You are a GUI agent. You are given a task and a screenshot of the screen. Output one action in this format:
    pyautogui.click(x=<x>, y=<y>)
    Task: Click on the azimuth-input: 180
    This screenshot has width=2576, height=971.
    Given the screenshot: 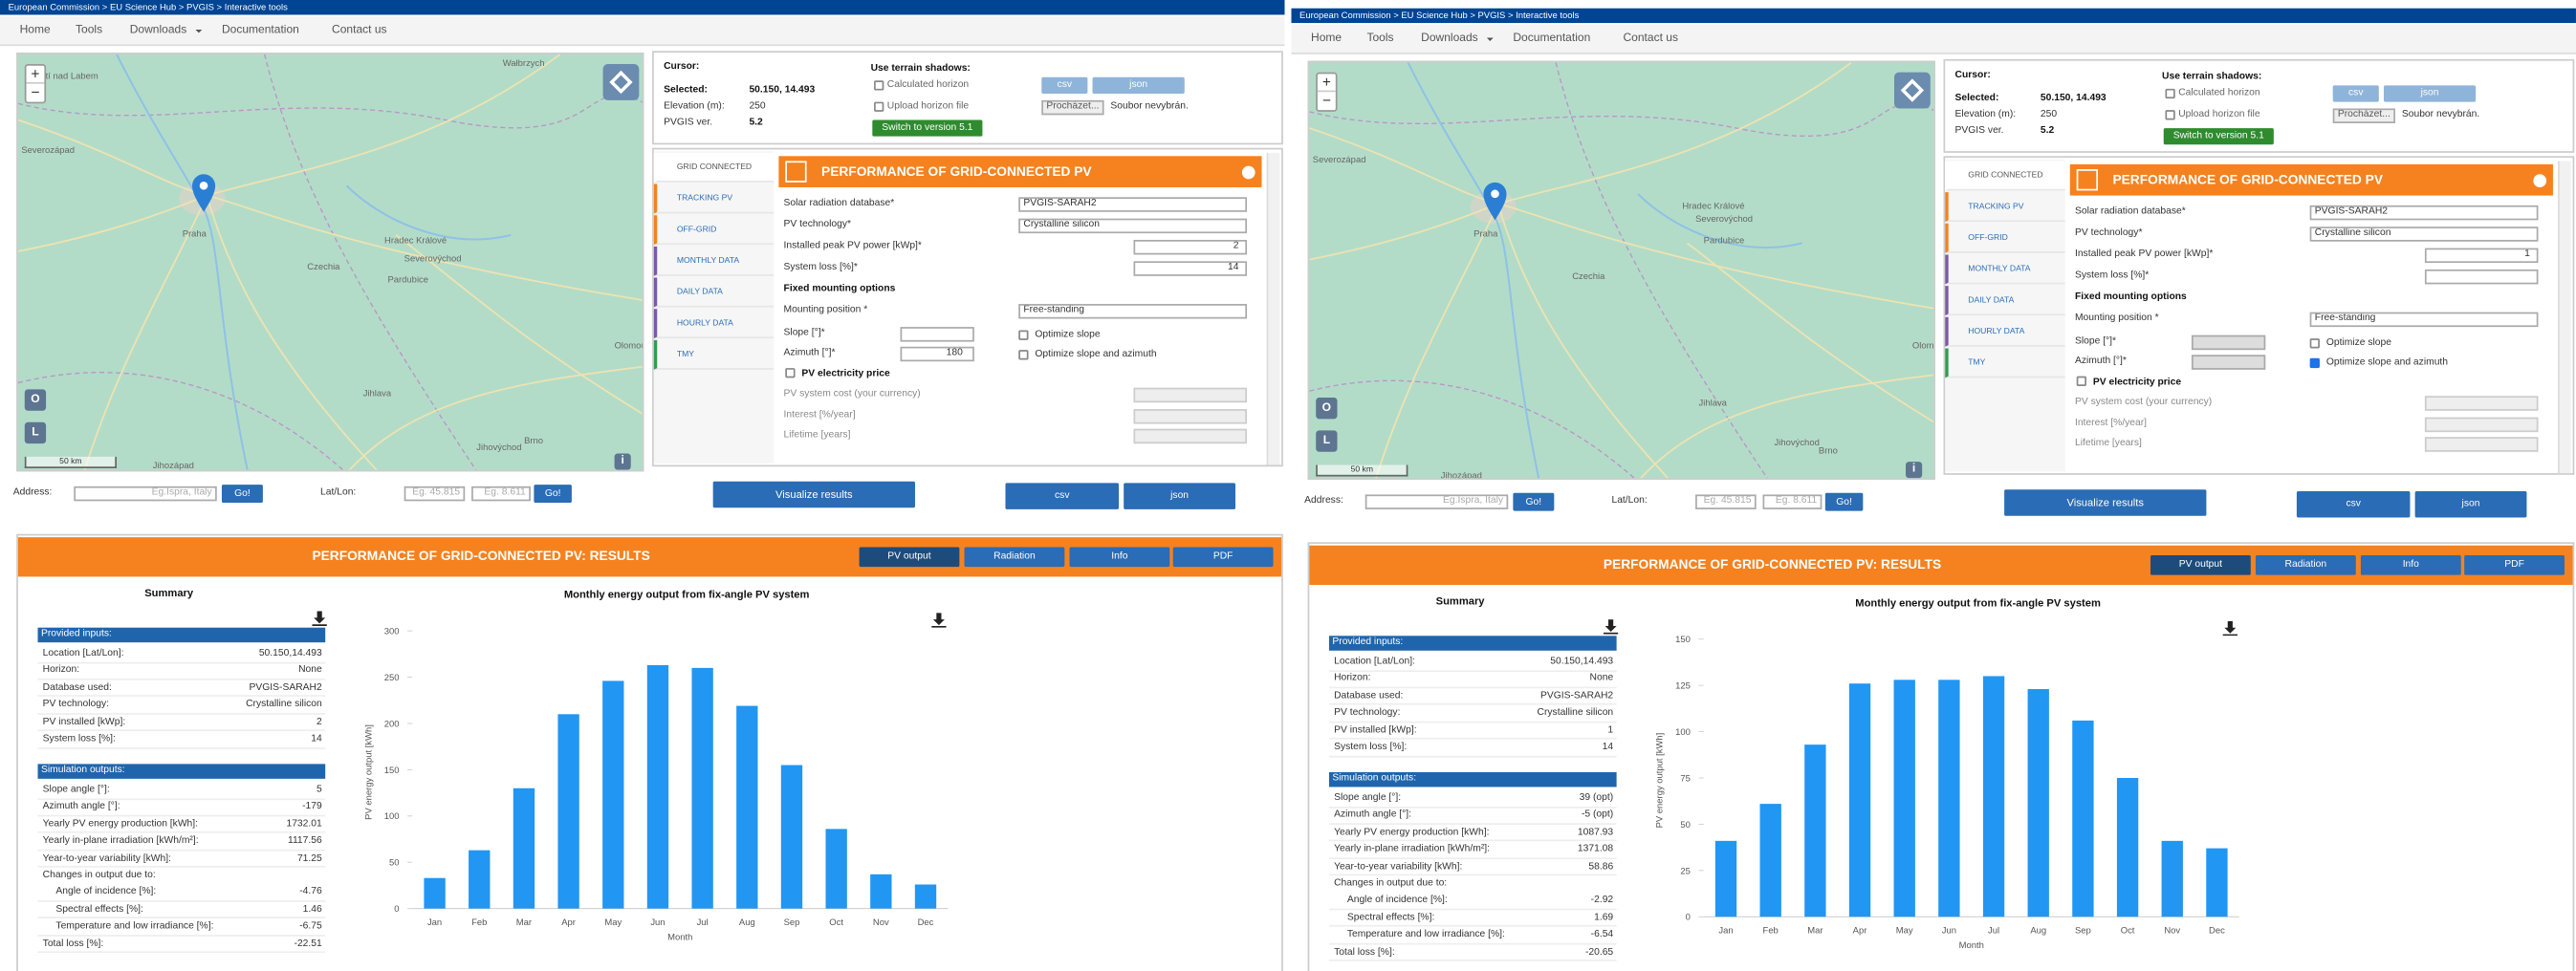 What is the action you would take?
    pyautogui.click(x=937, y=354)
    